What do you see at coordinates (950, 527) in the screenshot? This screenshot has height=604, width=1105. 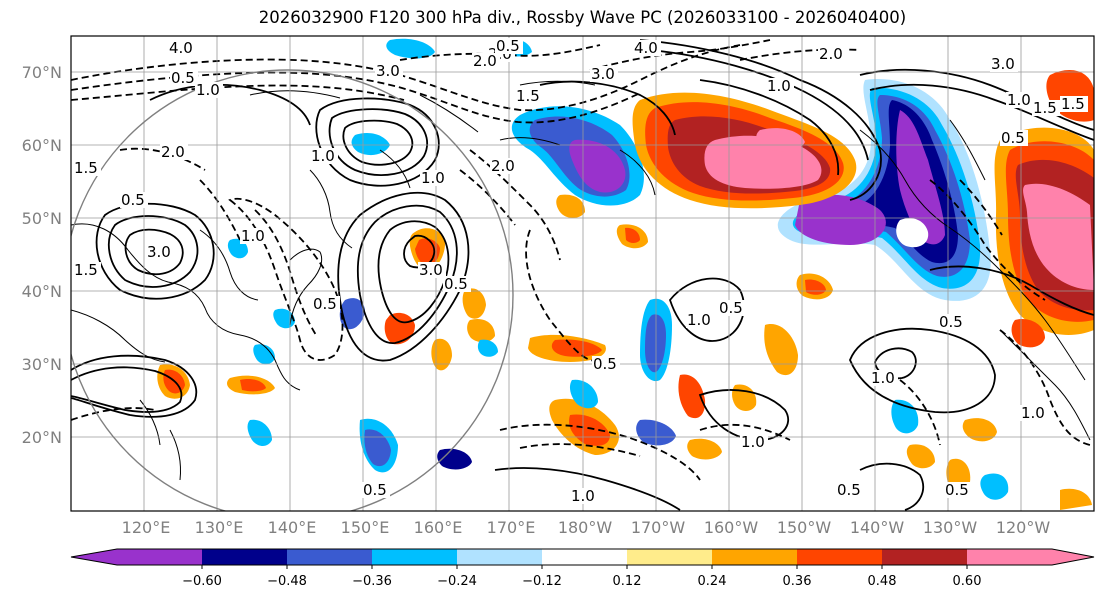 I see `longitude-label: 130°W` at bounding box center [950, 527].